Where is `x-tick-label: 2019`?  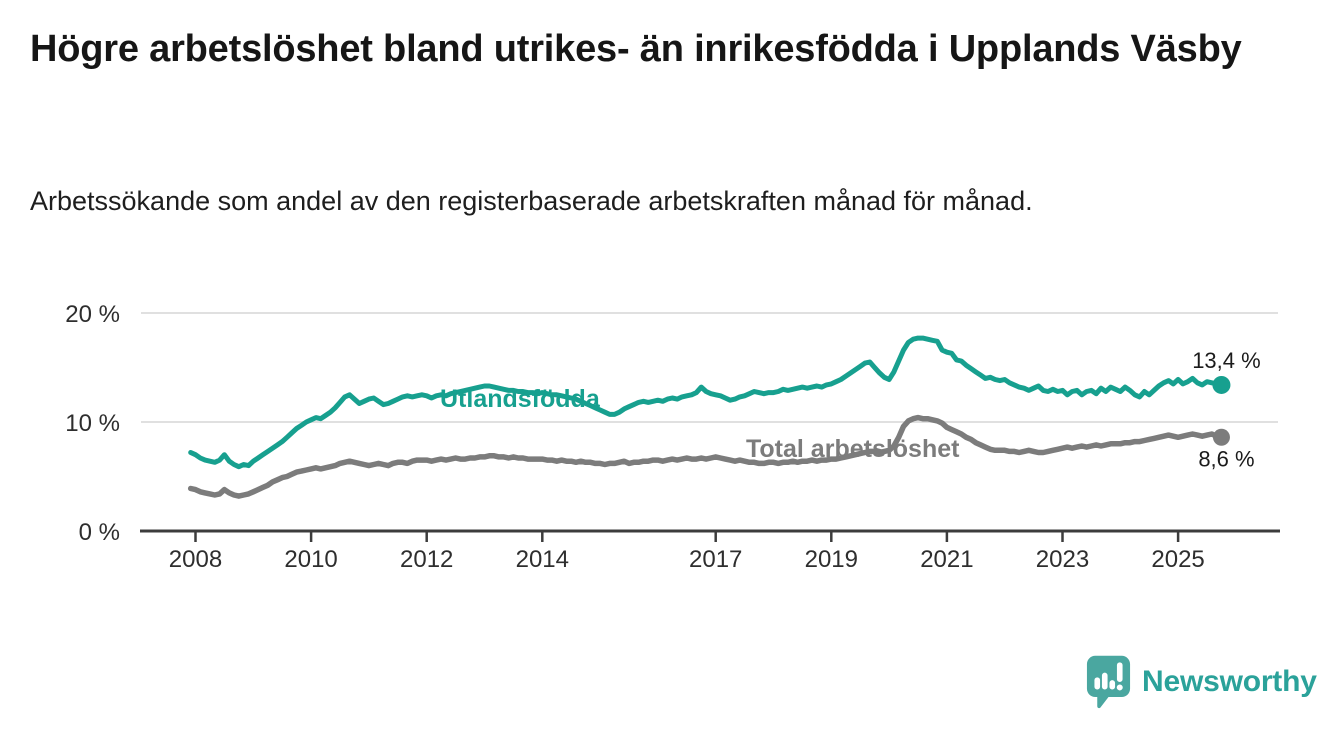 x-tick-label: 2019 is located at coordinates (831, 559).